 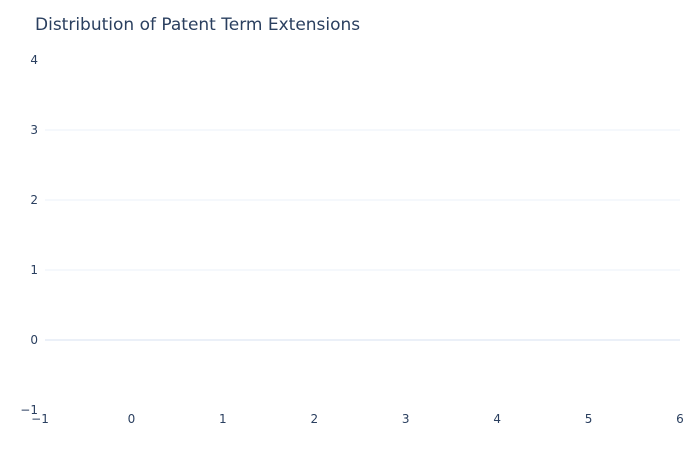 I want to click on y-tick-label: 4, so click(x=34, y=60).